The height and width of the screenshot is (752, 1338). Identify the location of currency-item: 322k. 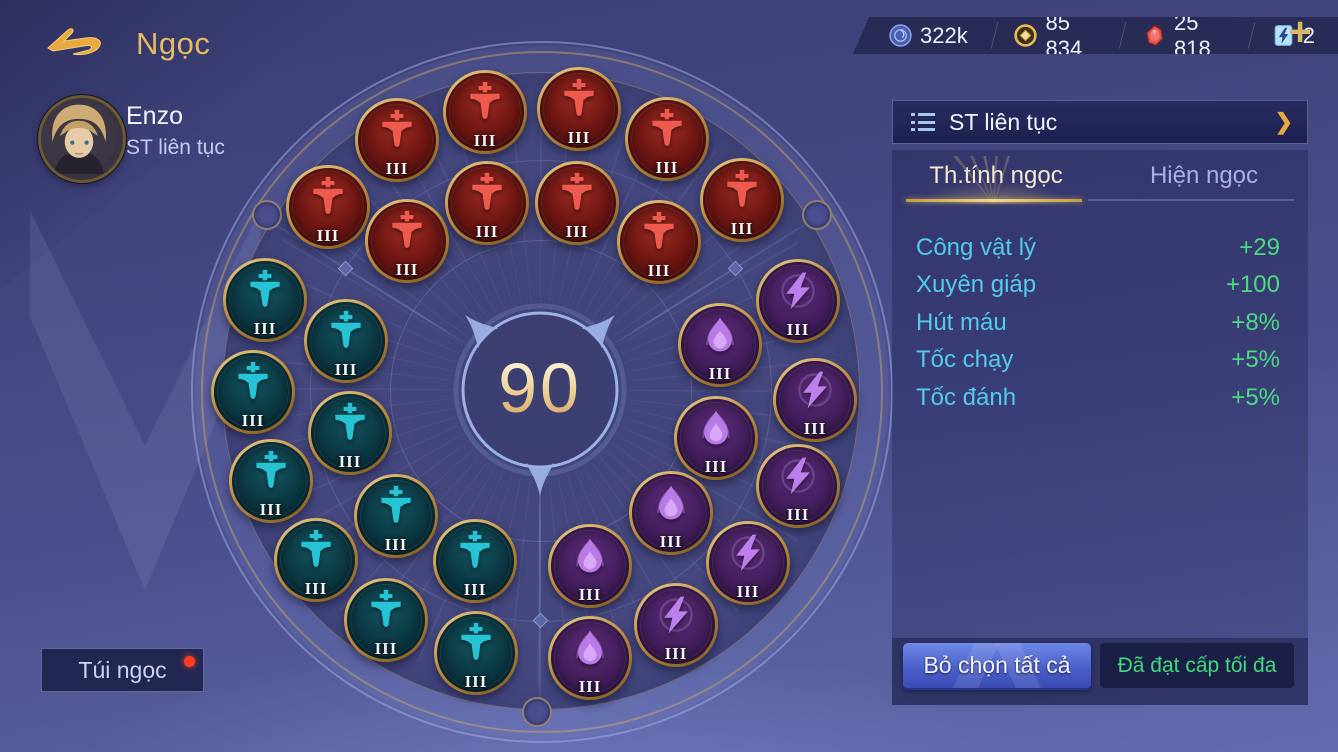
(928, 35).